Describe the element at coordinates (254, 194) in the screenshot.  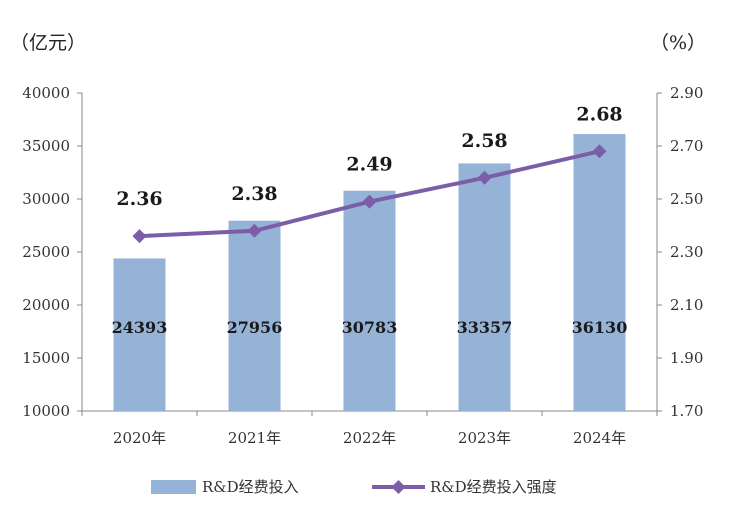
I see `line-value-label: 2.38` at that location.